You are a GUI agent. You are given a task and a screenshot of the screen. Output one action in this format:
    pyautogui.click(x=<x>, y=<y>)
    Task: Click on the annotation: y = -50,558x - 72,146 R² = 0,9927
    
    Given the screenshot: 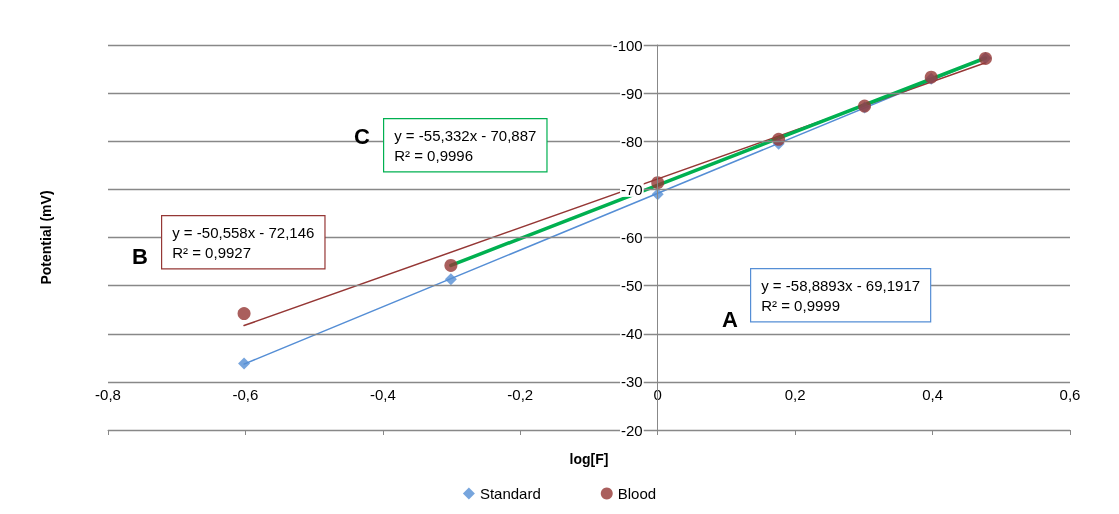 What is the action you would take?
    pyautogui.click(x=243, y=242)
    